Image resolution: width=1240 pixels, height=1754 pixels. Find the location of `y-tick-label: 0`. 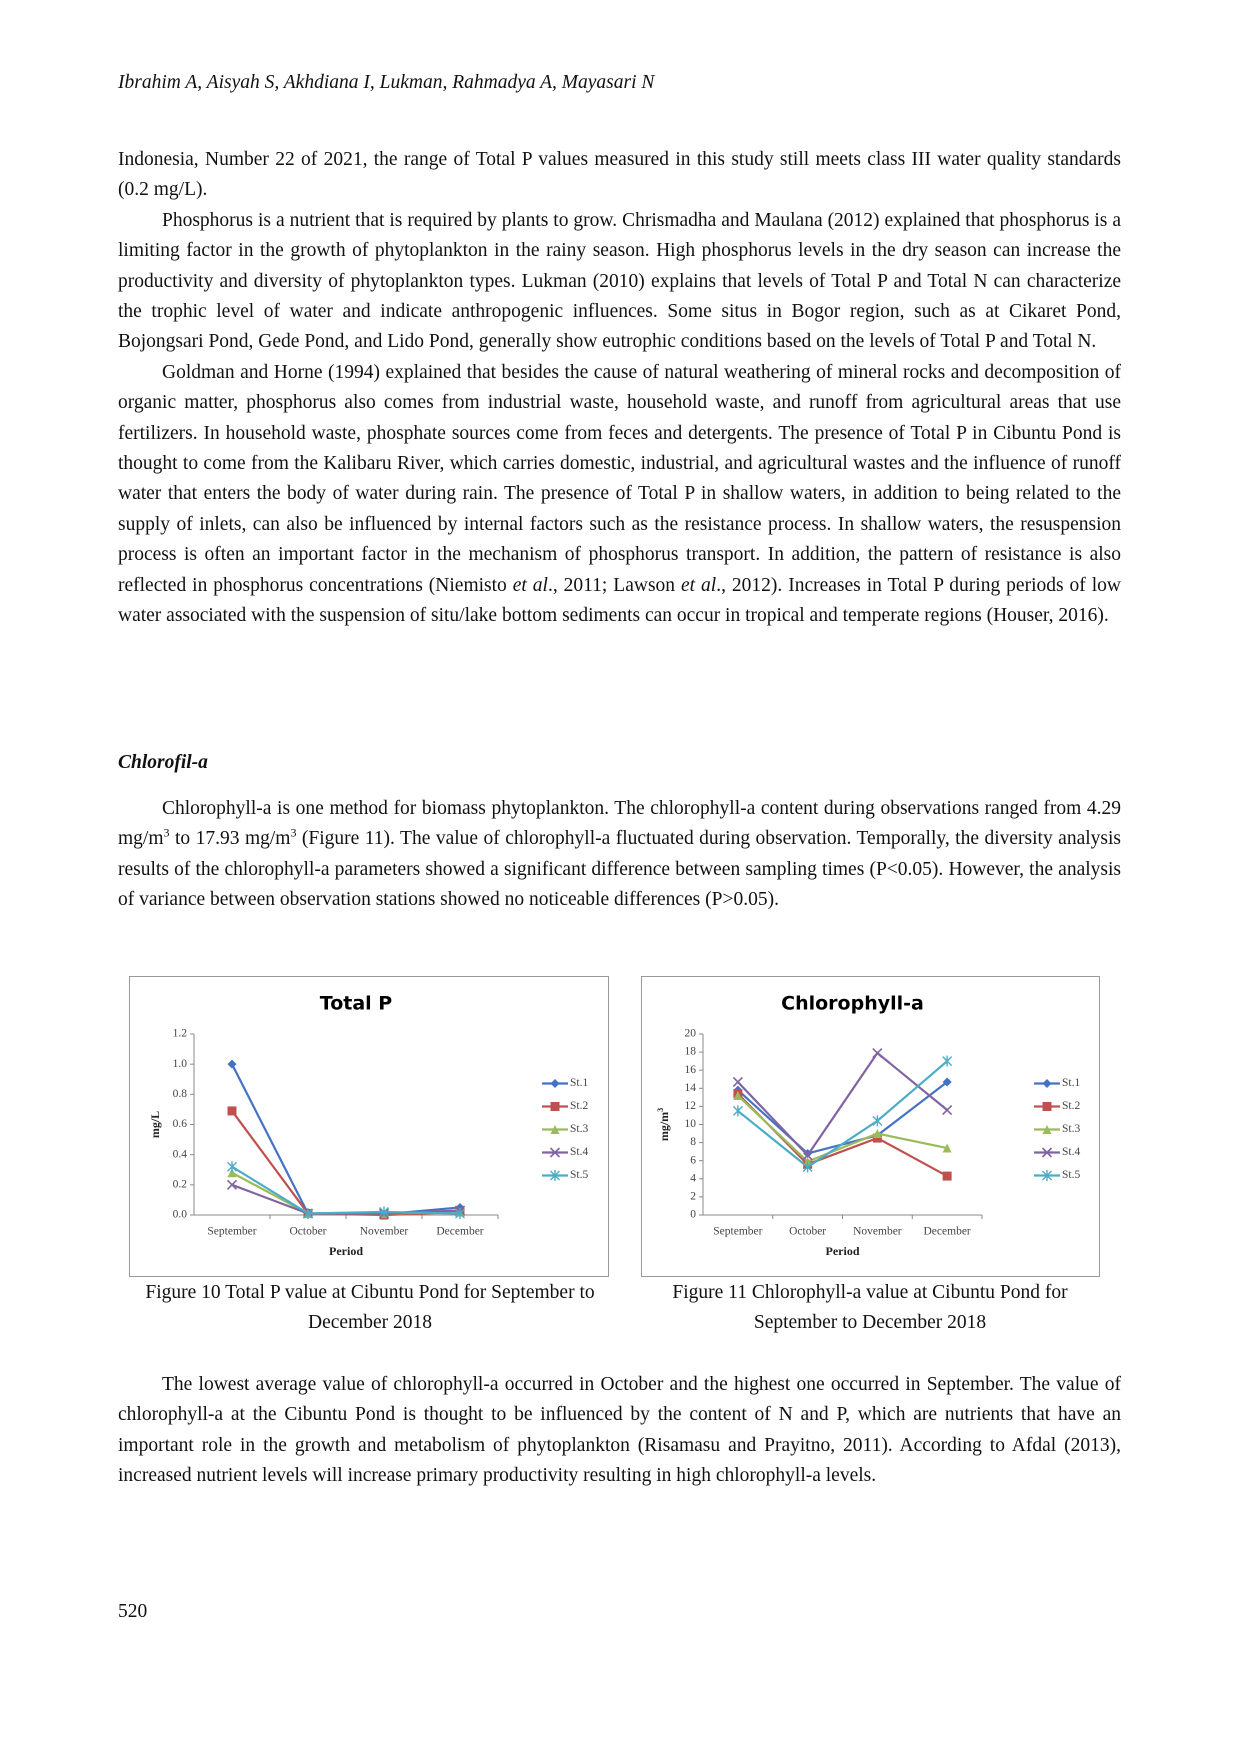

y-tick-label: 0 is located at coordinates (693, 1215).